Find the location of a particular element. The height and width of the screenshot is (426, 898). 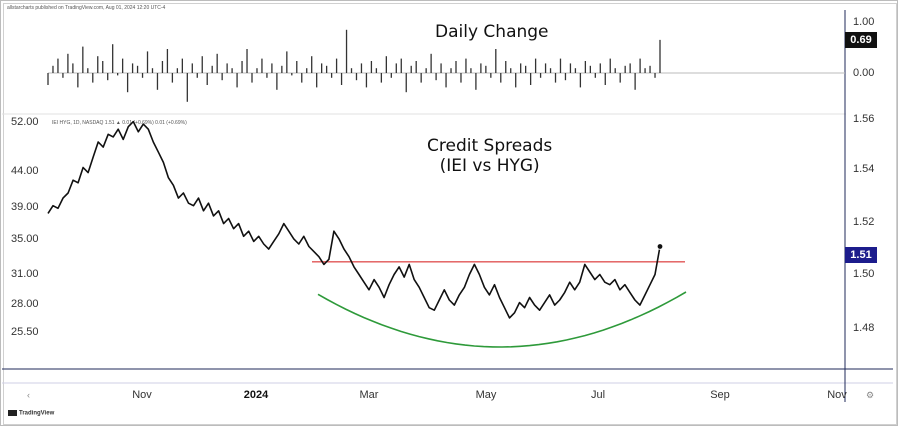

left-tick: 28.00 is located at coordinates (25, 304).